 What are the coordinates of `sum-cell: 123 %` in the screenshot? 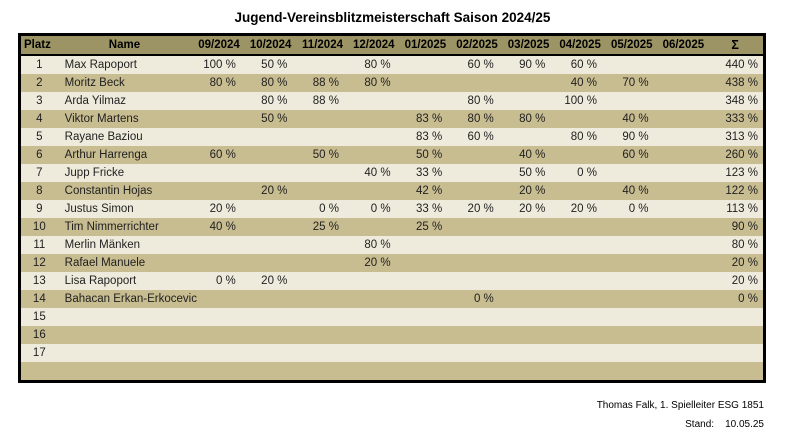 It's located at (736, 173).